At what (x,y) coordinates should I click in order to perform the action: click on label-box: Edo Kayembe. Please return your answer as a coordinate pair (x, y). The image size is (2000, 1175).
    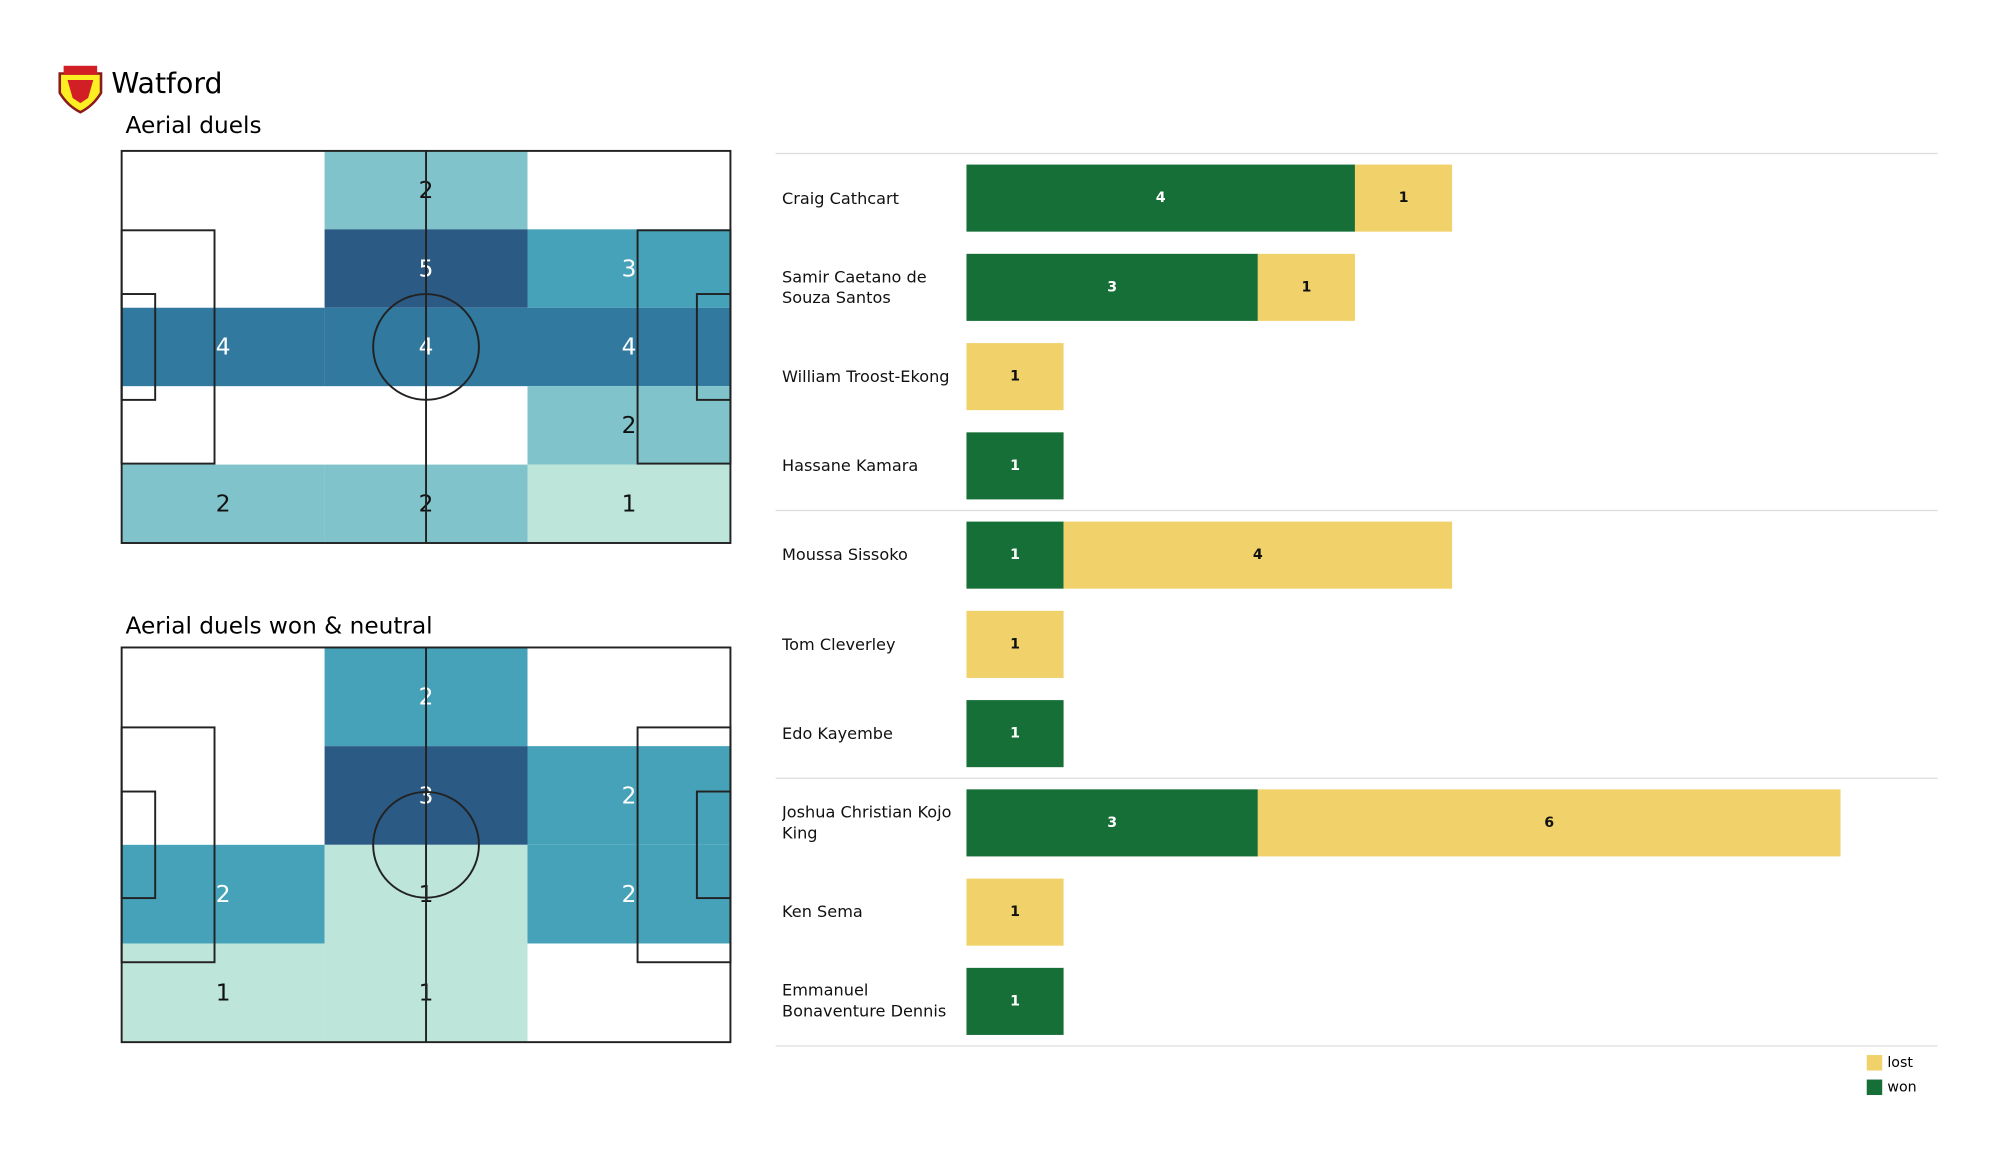
    Looking at the image, I should click on (837, 733).